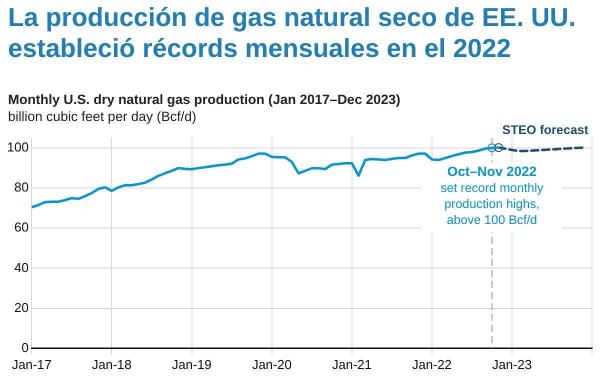  I want to click on x-tick-label: Jan-22, so click(432, 364).